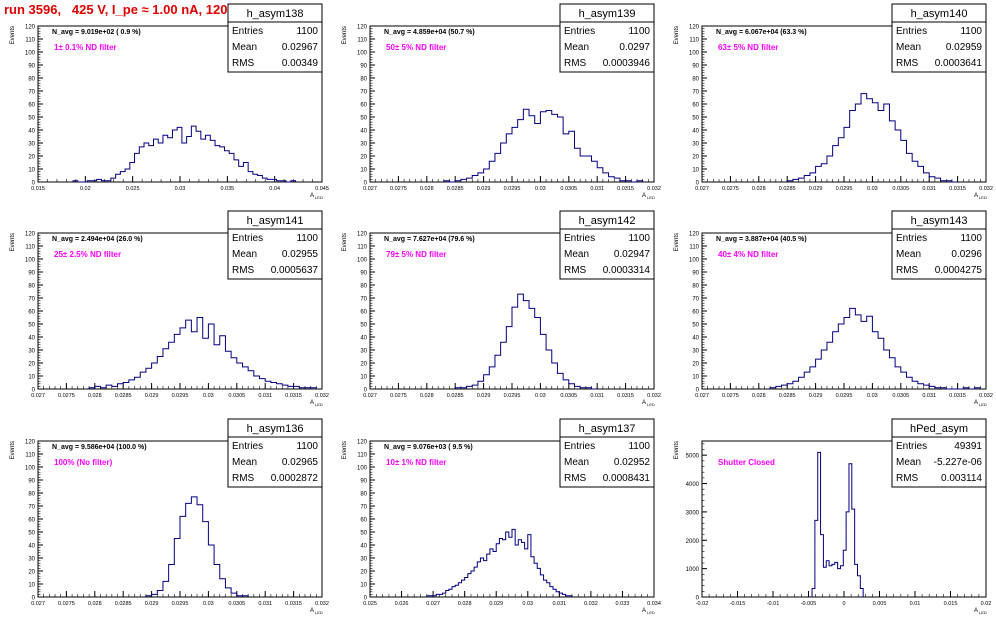  Describe the element at coordinates (607, 14) in the screenshot. I see `histogram-name: h_asym139` at that location.